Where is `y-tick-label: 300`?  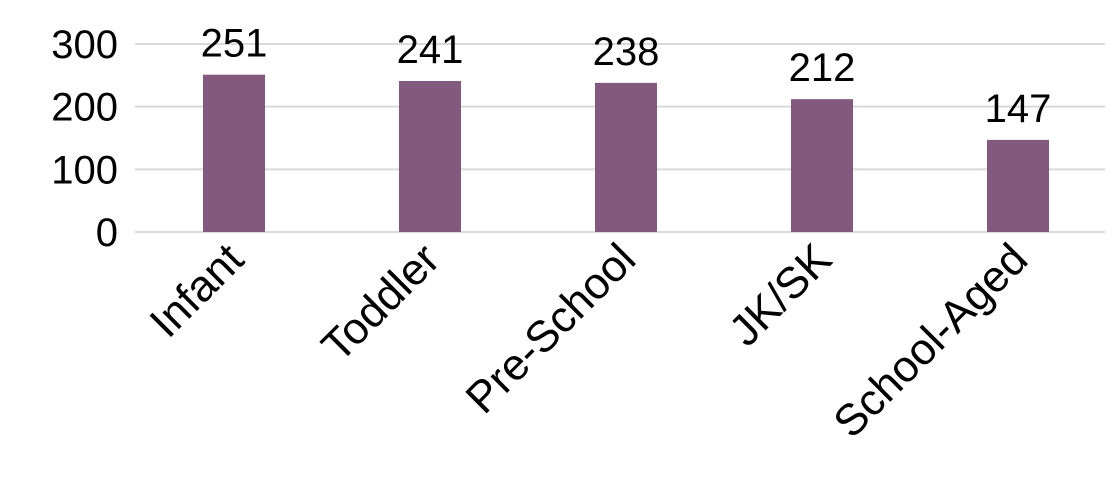
y-tick-label: 300 is located at coordinates (84, 45).